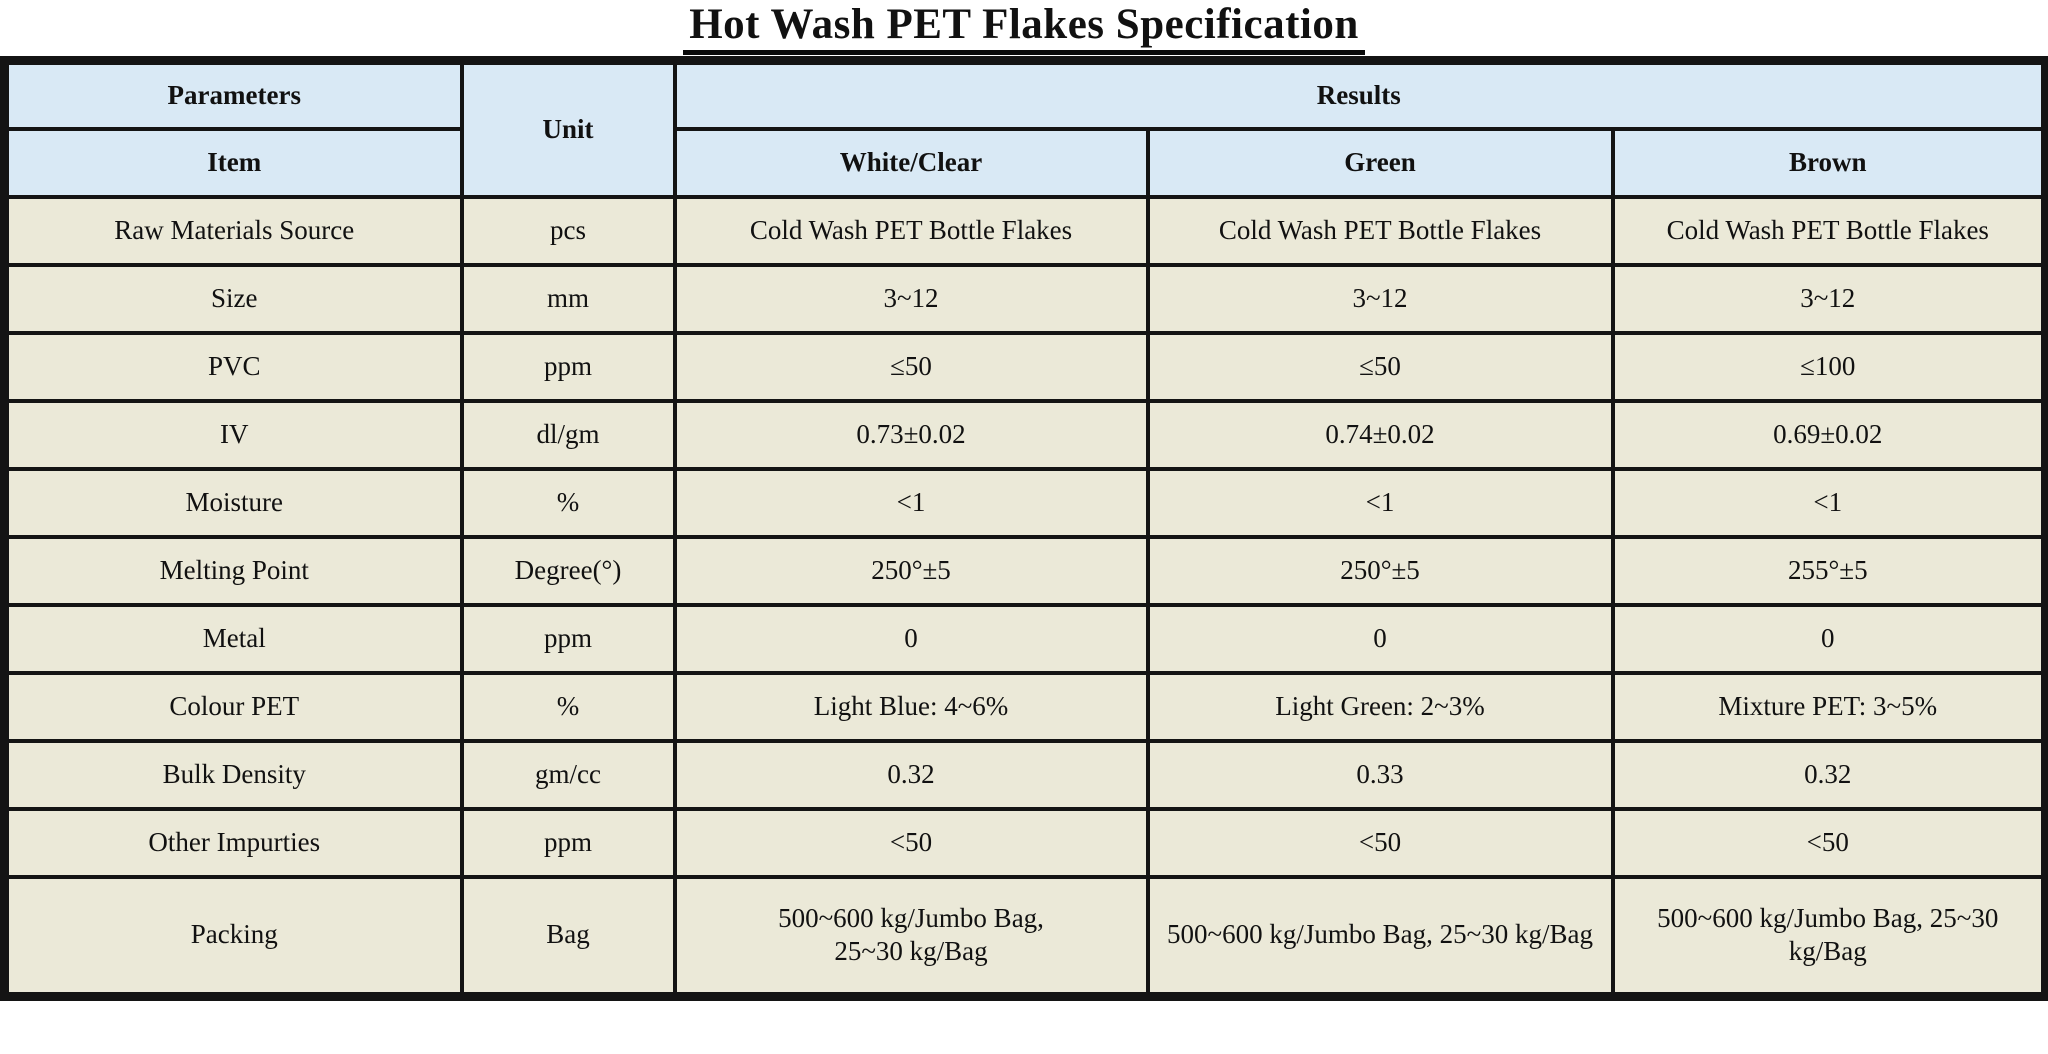  I want to click on header-results: Results, so click(1360, 94).